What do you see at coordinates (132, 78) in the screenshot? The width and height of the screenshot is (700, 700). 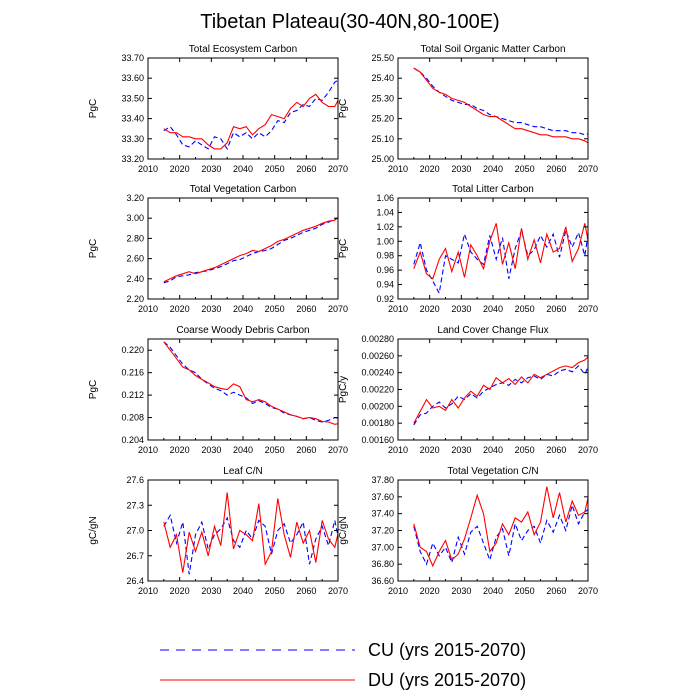 I see `y-tick-label: 33.60` at bounding box center [132, 78].